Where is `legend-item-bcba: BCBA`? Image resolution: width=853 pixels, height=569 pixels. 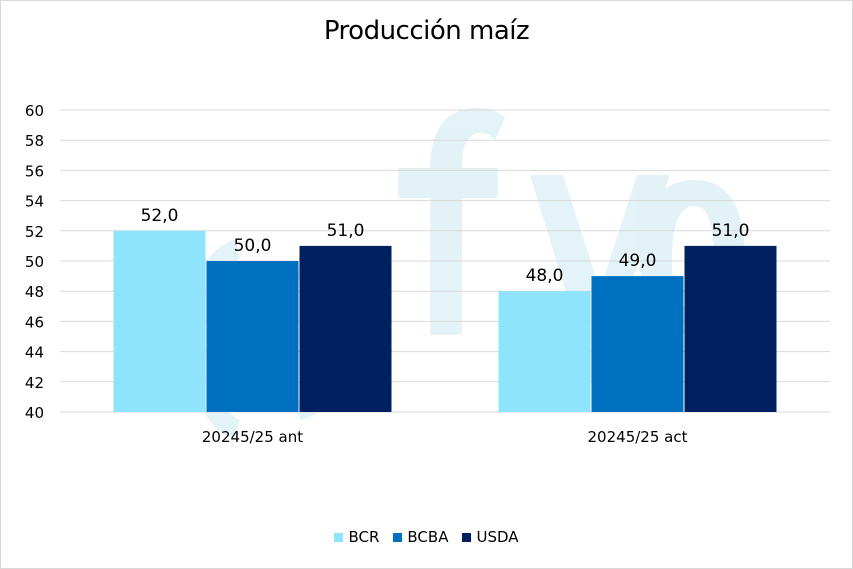 legend-item-bcba: BCBA is located at coordinates (420, 537).